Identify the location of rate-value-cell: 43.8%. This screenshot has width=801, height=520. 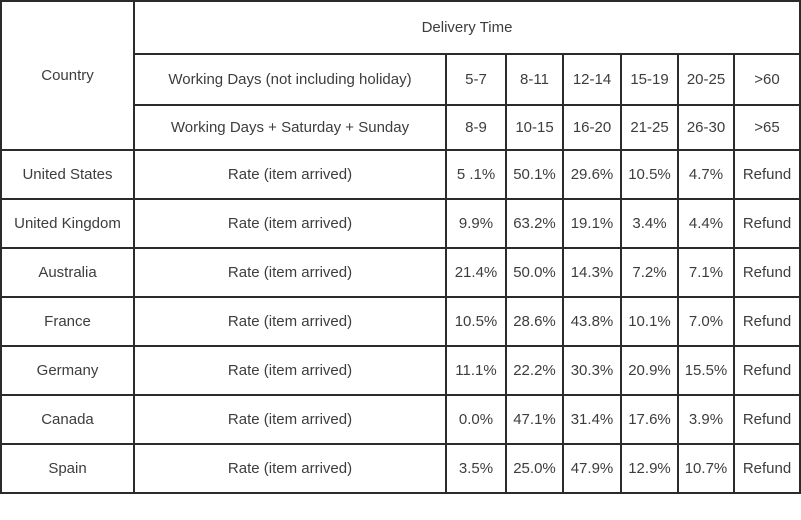
(592, 321).